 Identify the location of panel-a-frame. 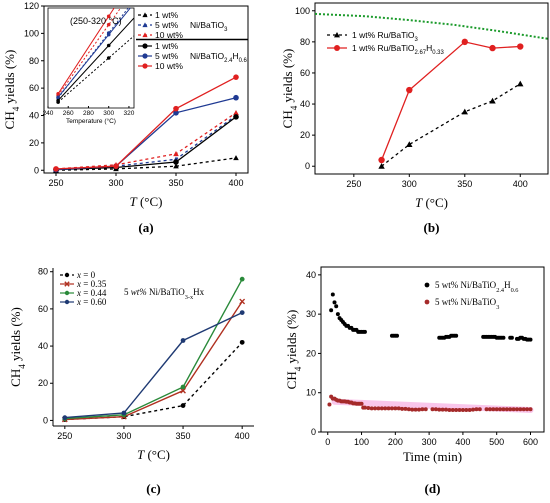
(146, 89).